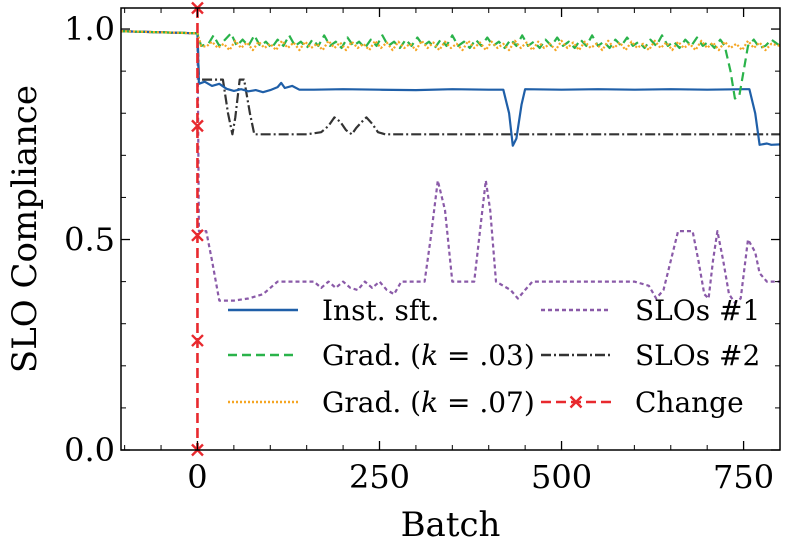  I want to click on legend-change-marker, so click(576, 402).